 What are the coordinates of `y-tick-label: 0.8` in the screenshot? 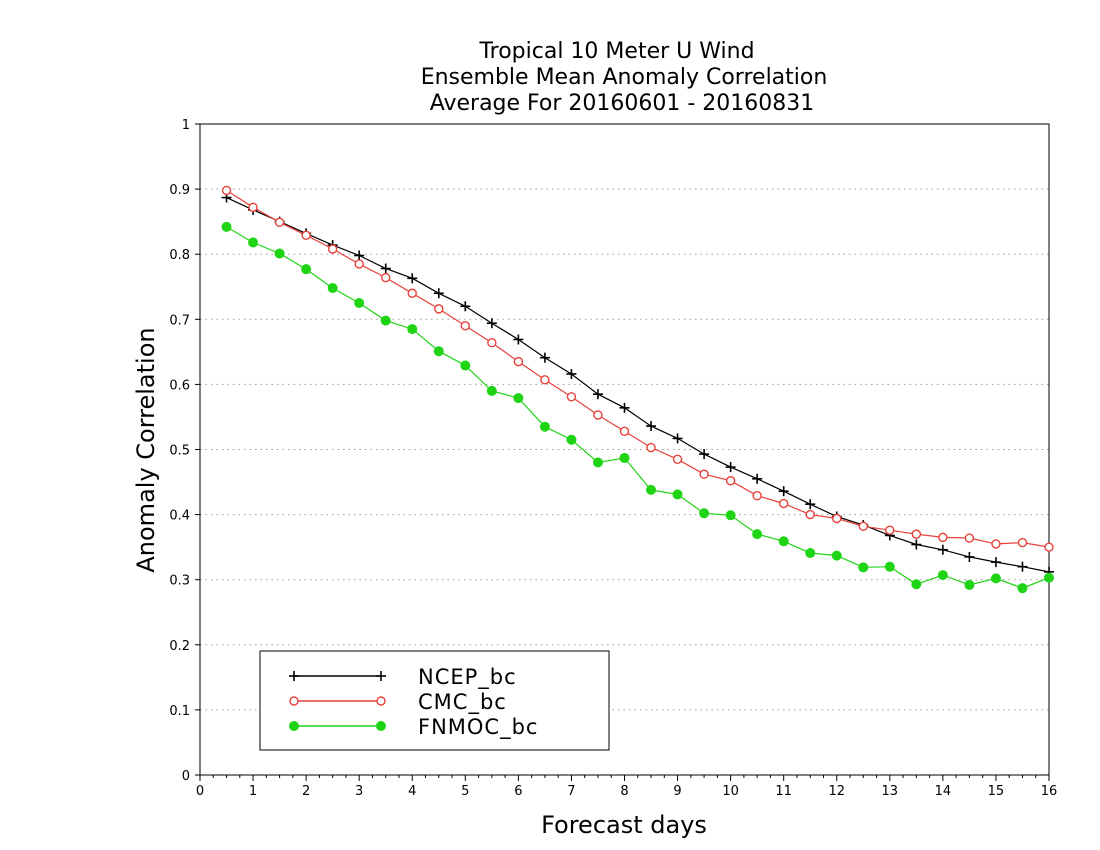 It's located at (179, 255).